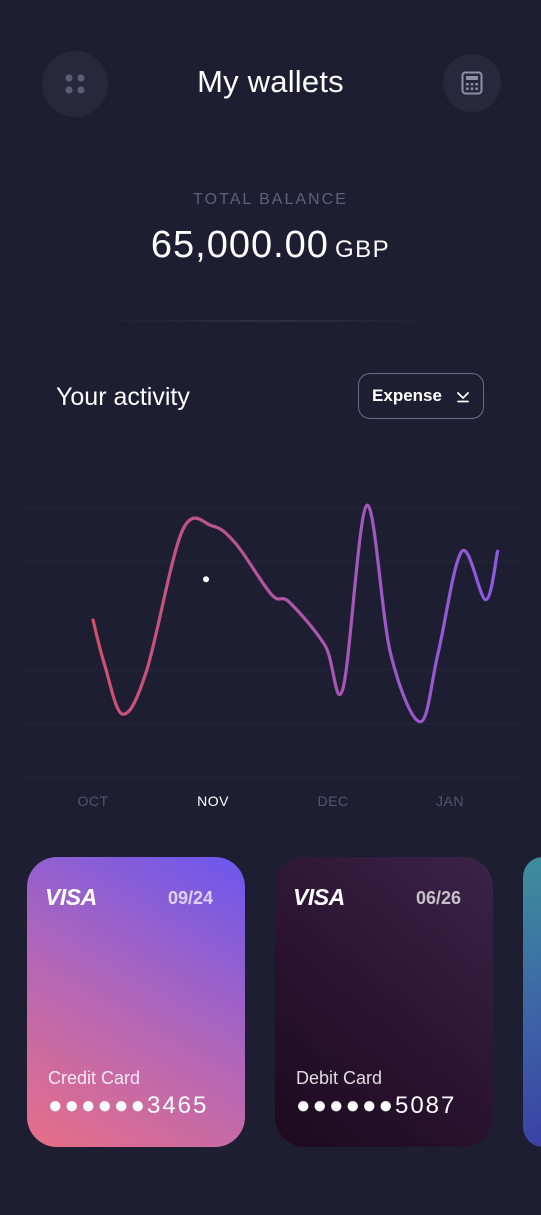 The height and width of the screenshot is (1215, 541). What do you see at coordinates (339, 1078) in the screenshot?
I see `card-type: Debit Card` at bounding box center [339, 1078].